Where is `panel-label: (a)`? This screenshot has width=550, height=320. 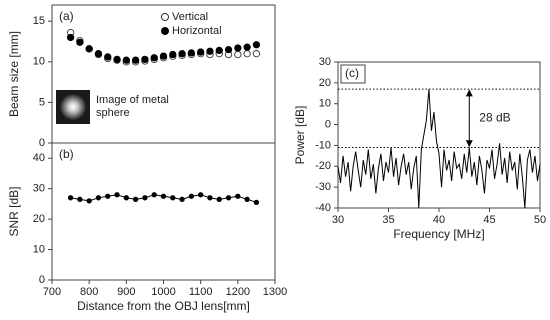 panel-label: (a) is located at coordinates (66, 16).